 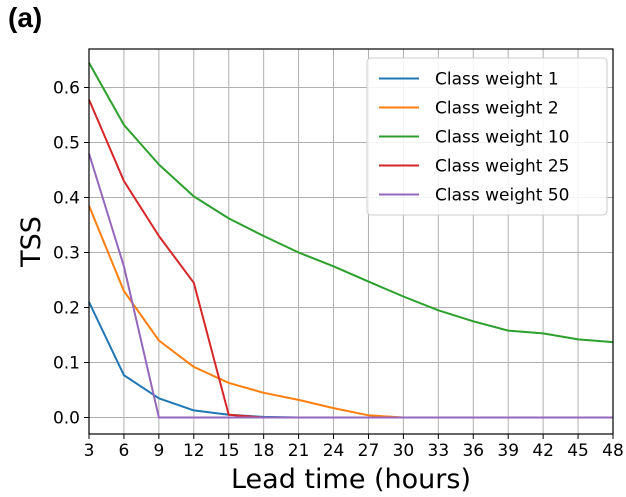 What do you see at coordinates (502, 167) in the screenshot?
I see `legend-label: Class weight 25` at bounding box center [502, 167].